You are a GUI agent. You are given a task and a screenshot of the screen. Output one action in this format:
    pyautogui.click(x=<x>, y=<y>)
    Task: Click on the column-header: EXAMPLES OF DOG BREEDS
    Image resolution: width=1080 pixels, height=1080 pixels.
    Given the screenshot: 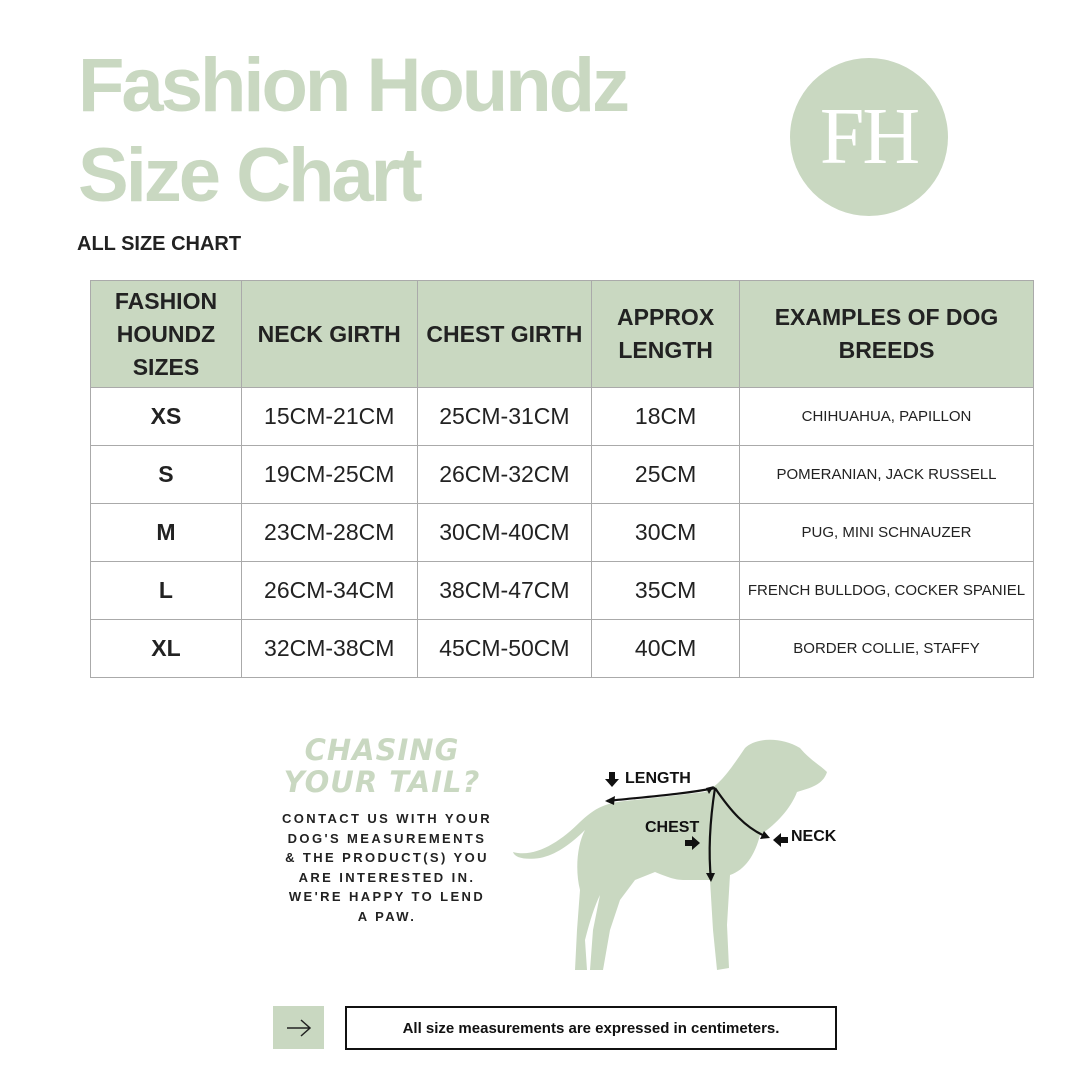 What is the action you would take?
    pyautogui.click(x=886, y=334)
    